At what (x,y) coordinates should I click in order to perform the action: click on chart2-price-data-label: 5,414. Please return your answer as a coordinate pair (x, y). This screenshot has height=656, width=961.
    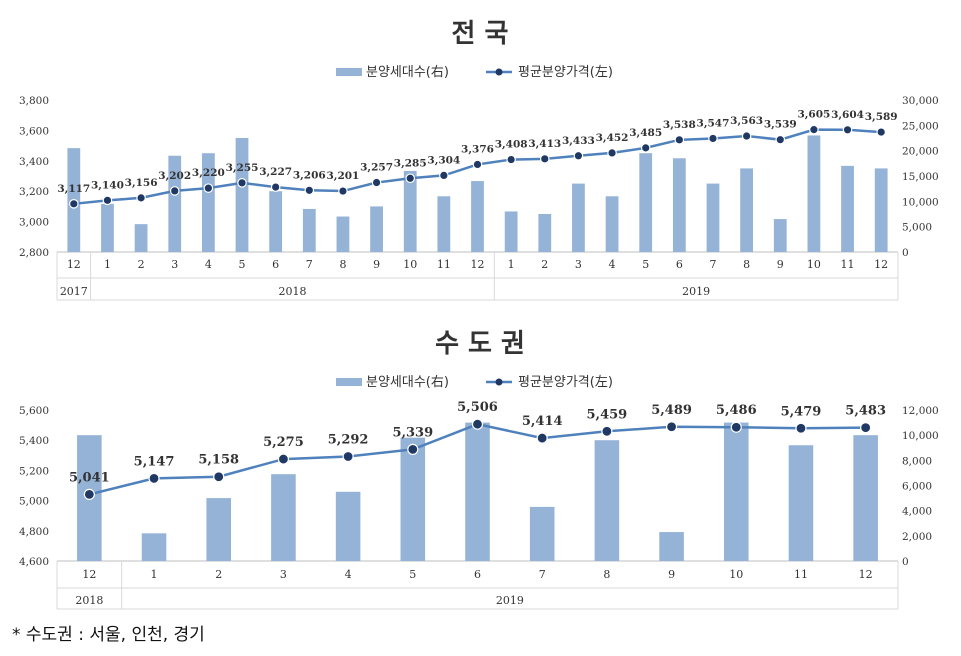
    Looking at the image, I should click on (542, 421).